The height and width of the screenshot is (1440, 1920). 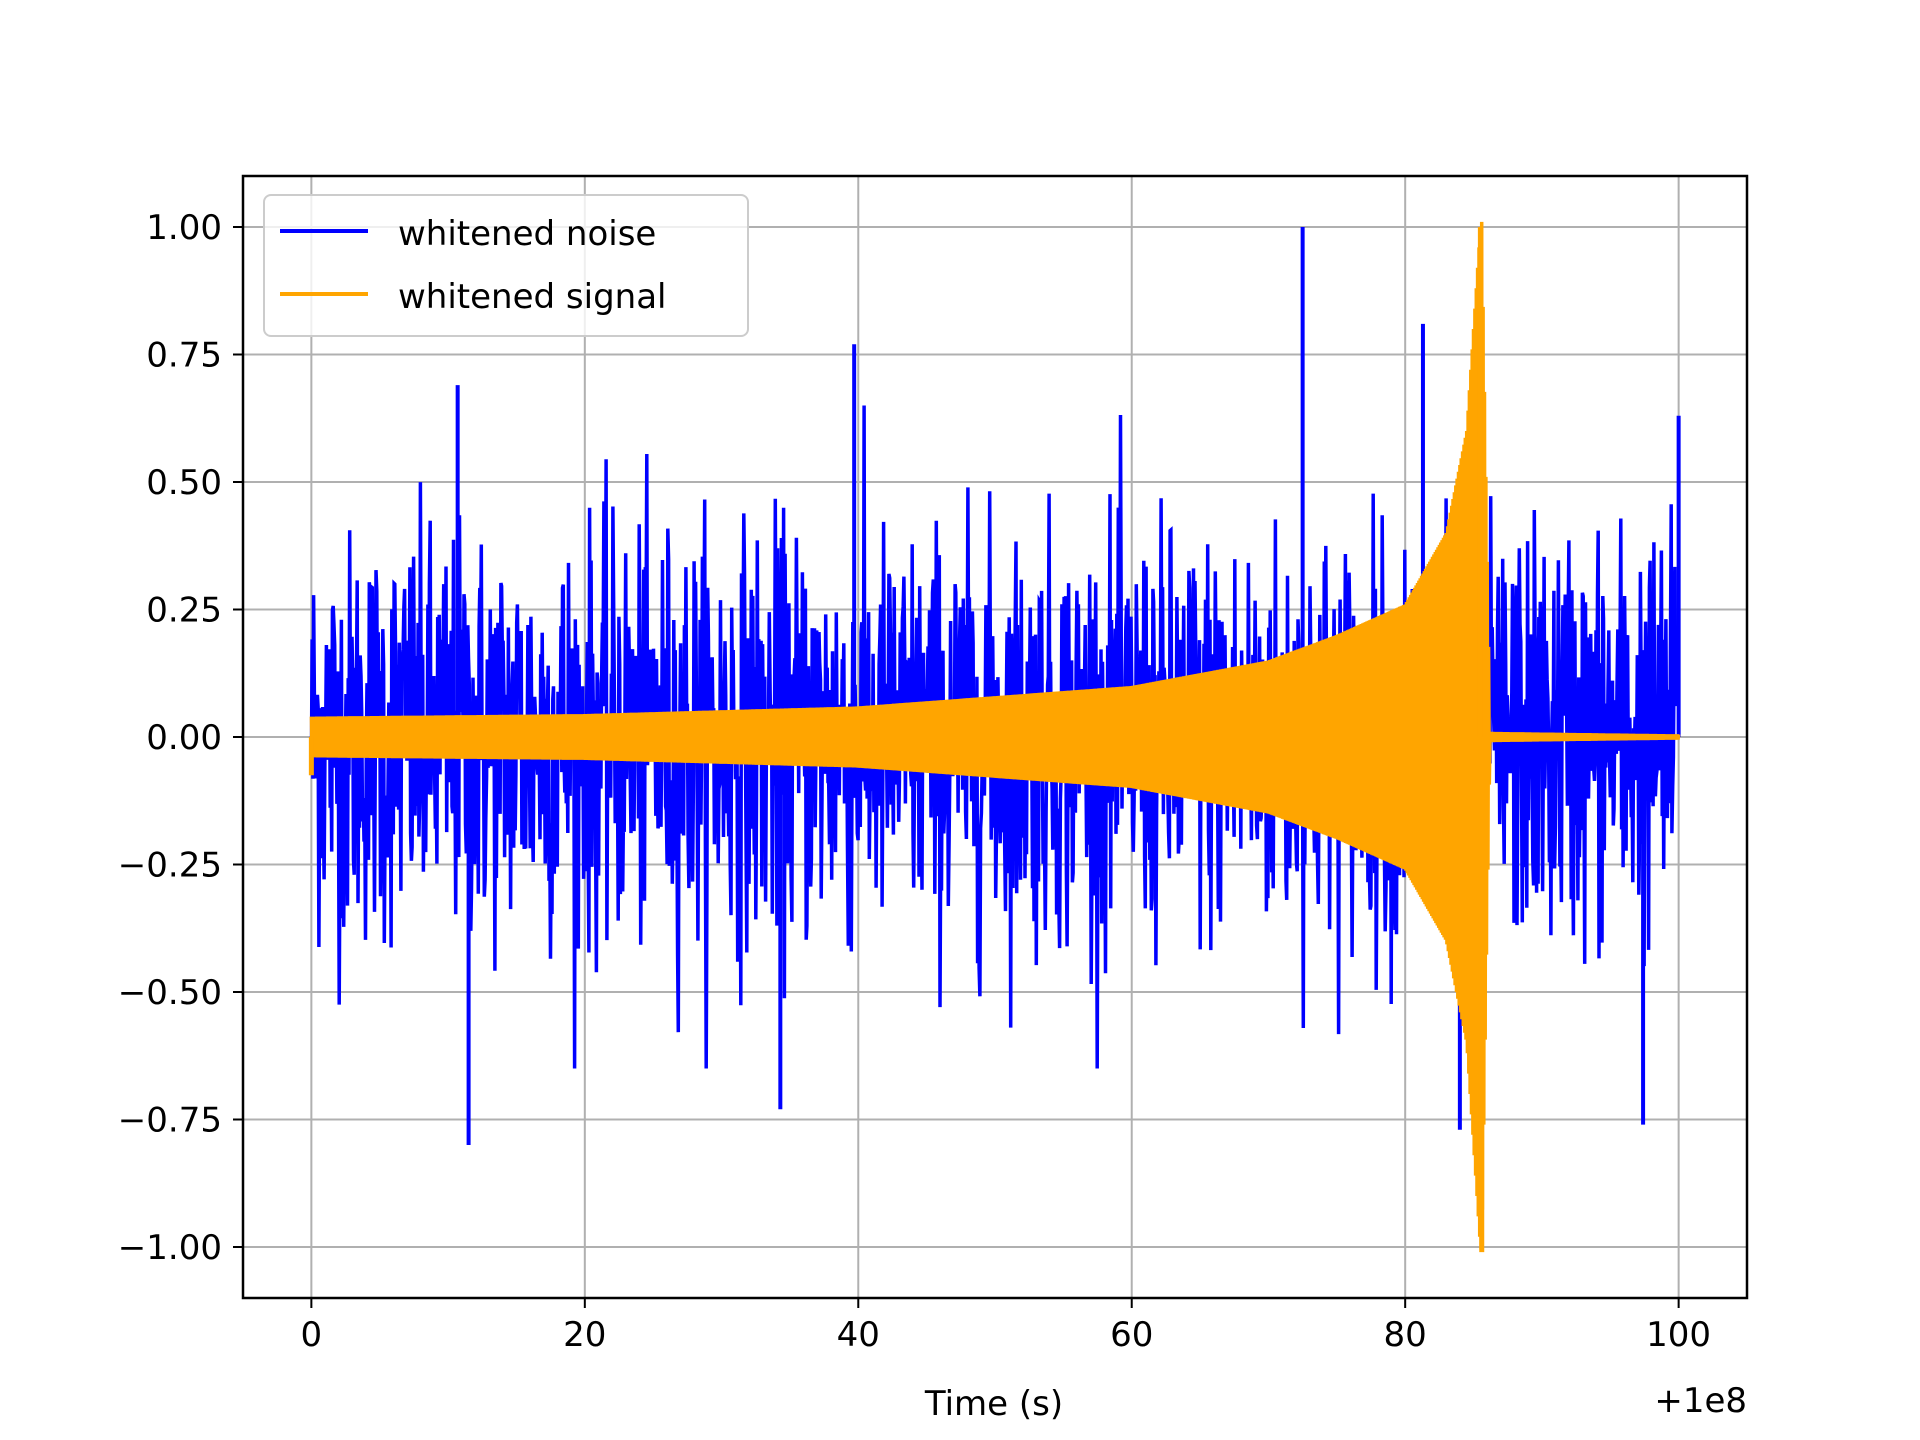 What do you see at coordinates (170, 1121) in the screenshot?
I see `y-tick-label: −0.75` at bounding box center [170, 1121].